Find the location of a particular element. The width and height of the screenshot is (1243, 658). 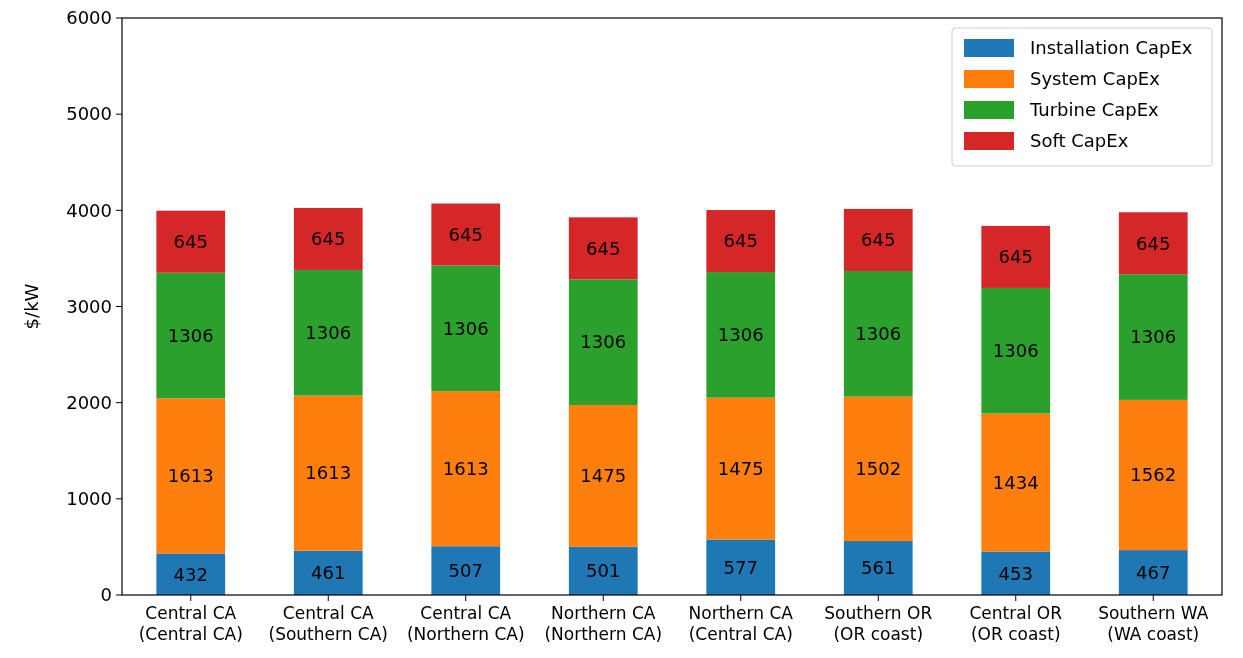

data-label: 467 is located at coordinates (1153, 572).